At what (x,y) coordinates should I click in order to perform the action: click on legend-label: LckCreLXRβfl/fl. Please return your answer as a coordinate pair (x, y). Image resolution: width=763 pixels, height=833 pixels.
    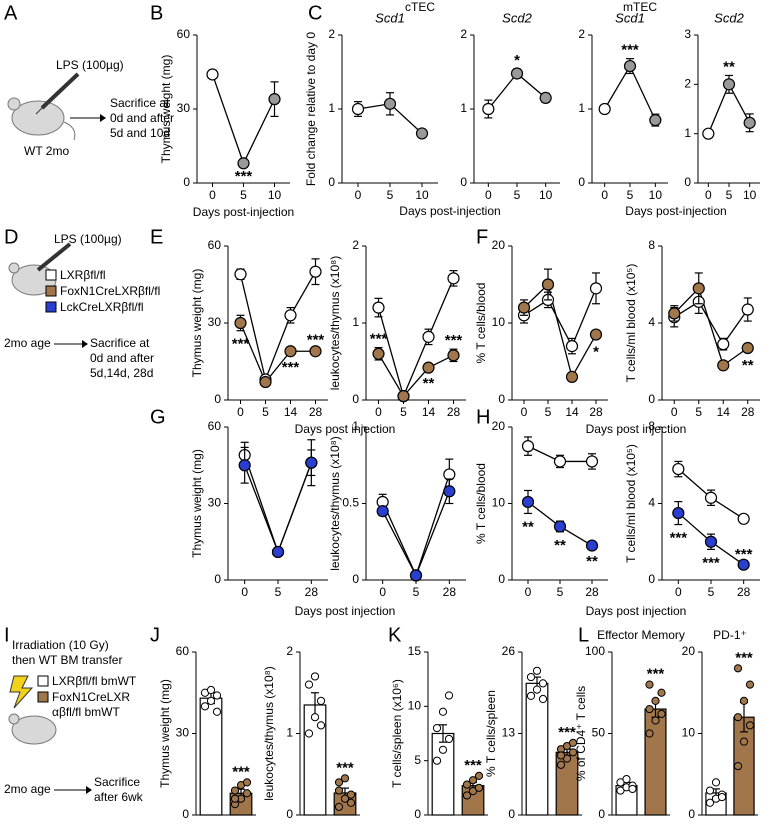
    Looking at the image, I should click on (102, 307).